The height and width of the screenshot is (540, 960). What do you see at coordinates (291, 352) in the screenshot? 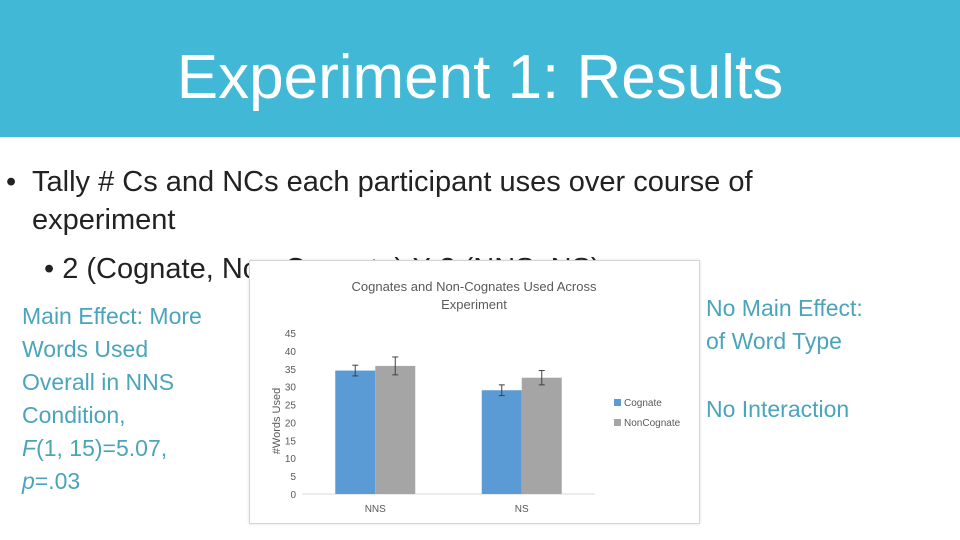
I see `y-tick-label: 40` at bounding box center [291, 352].